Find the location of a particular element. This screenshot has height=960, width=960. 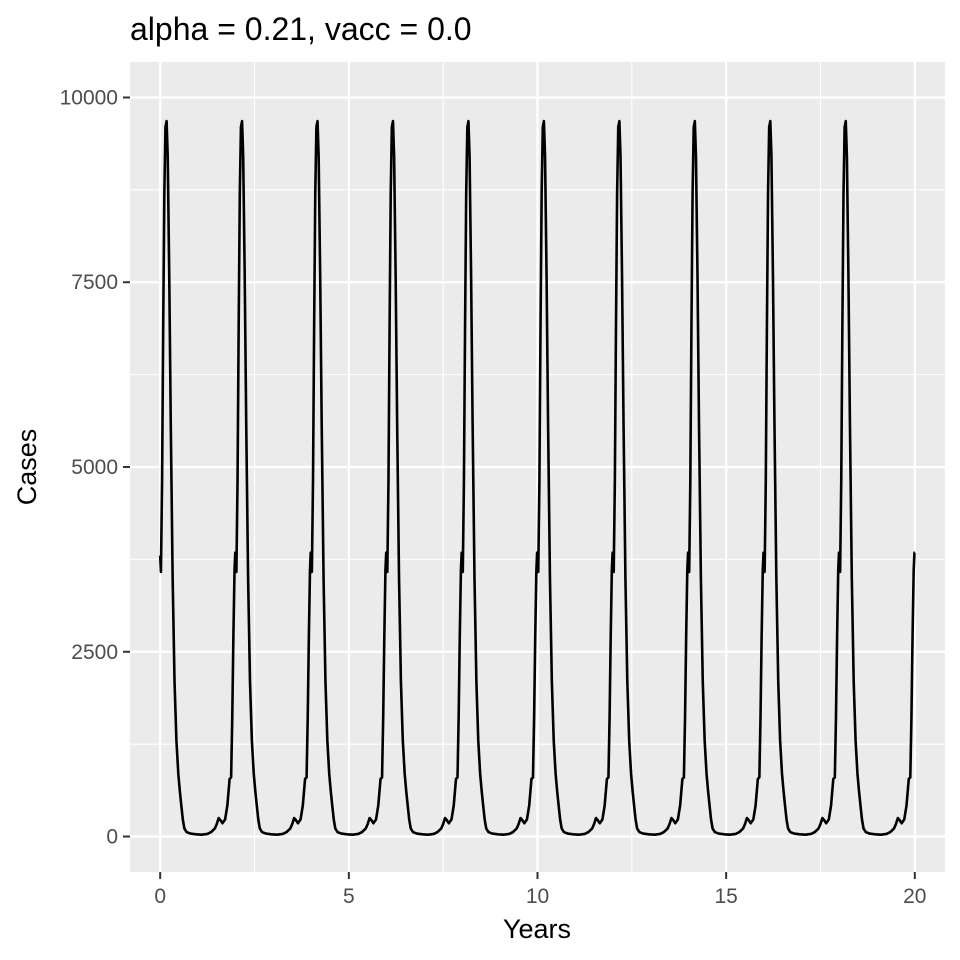

y-tick-label: 7500 is located at coordinates (94, 282).